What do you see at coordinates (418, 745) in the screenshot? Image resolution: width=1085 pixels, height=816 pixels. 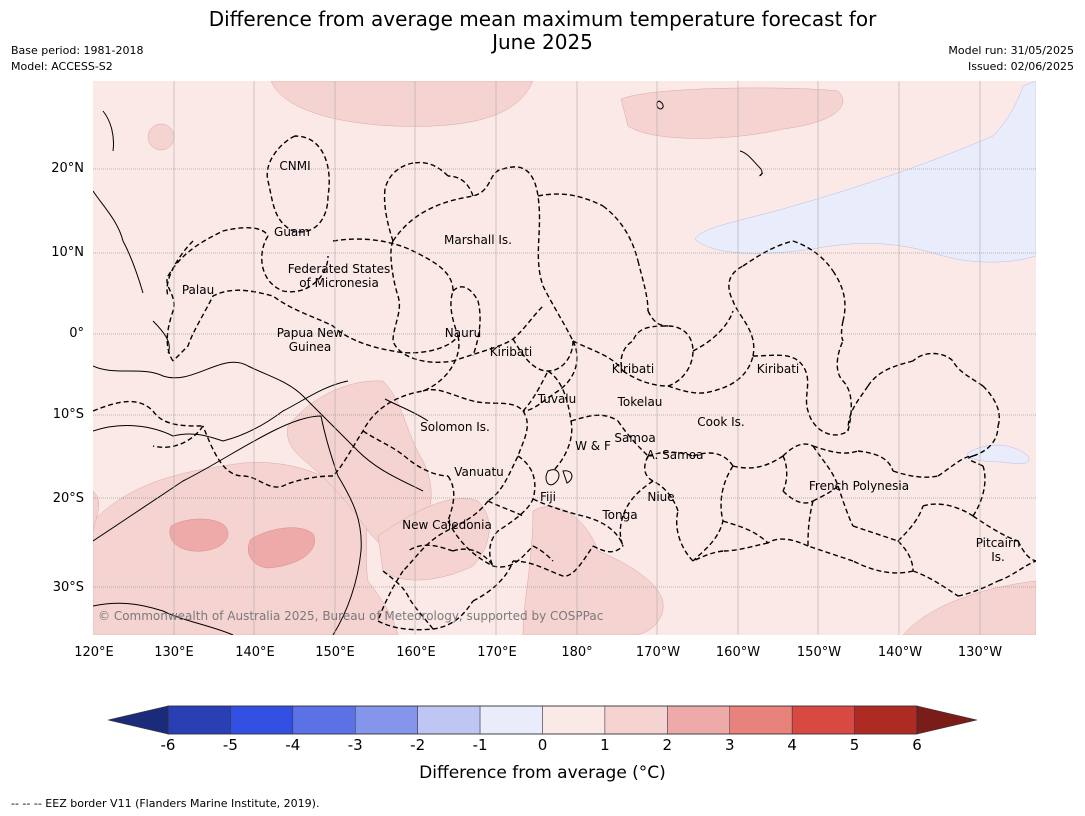 I see `colorbar-tick-label: -2` at bounding box center [418, 745].